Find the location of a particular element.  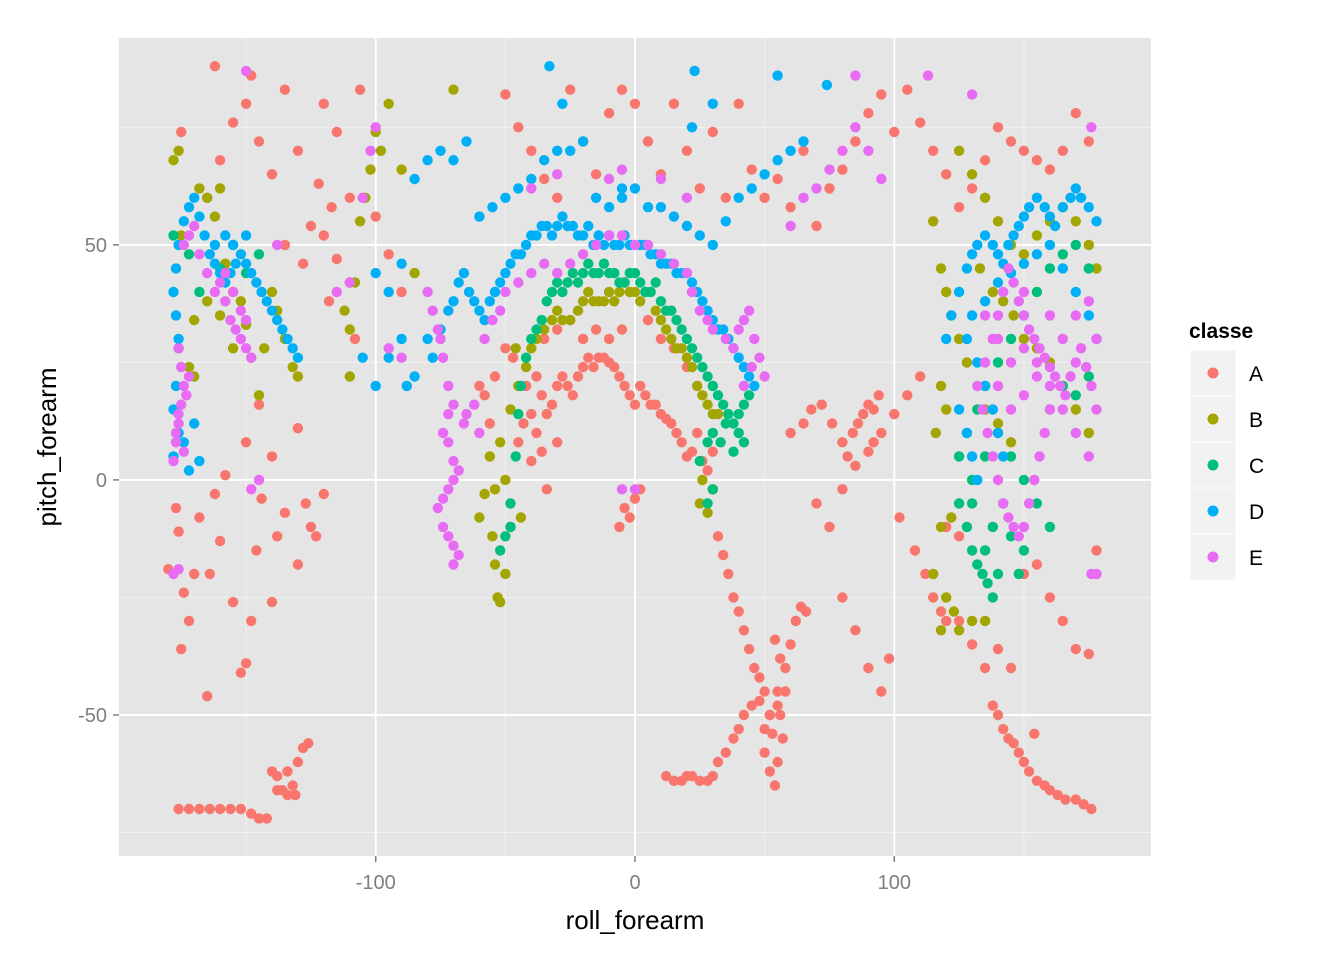

x-axis-ticks: -100 0 100 is located at coordinates (633, 875).